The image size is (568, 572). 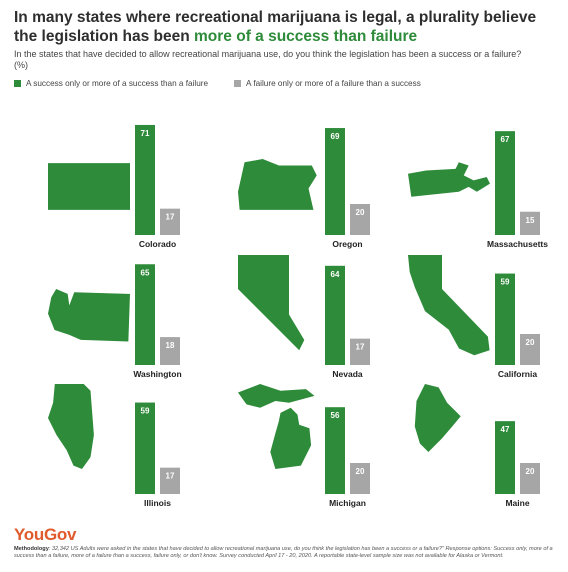 What do you see at coordinates (517, 503) in the screenshot?
I see `state-label: Maine` at bounding box center [517, 503].